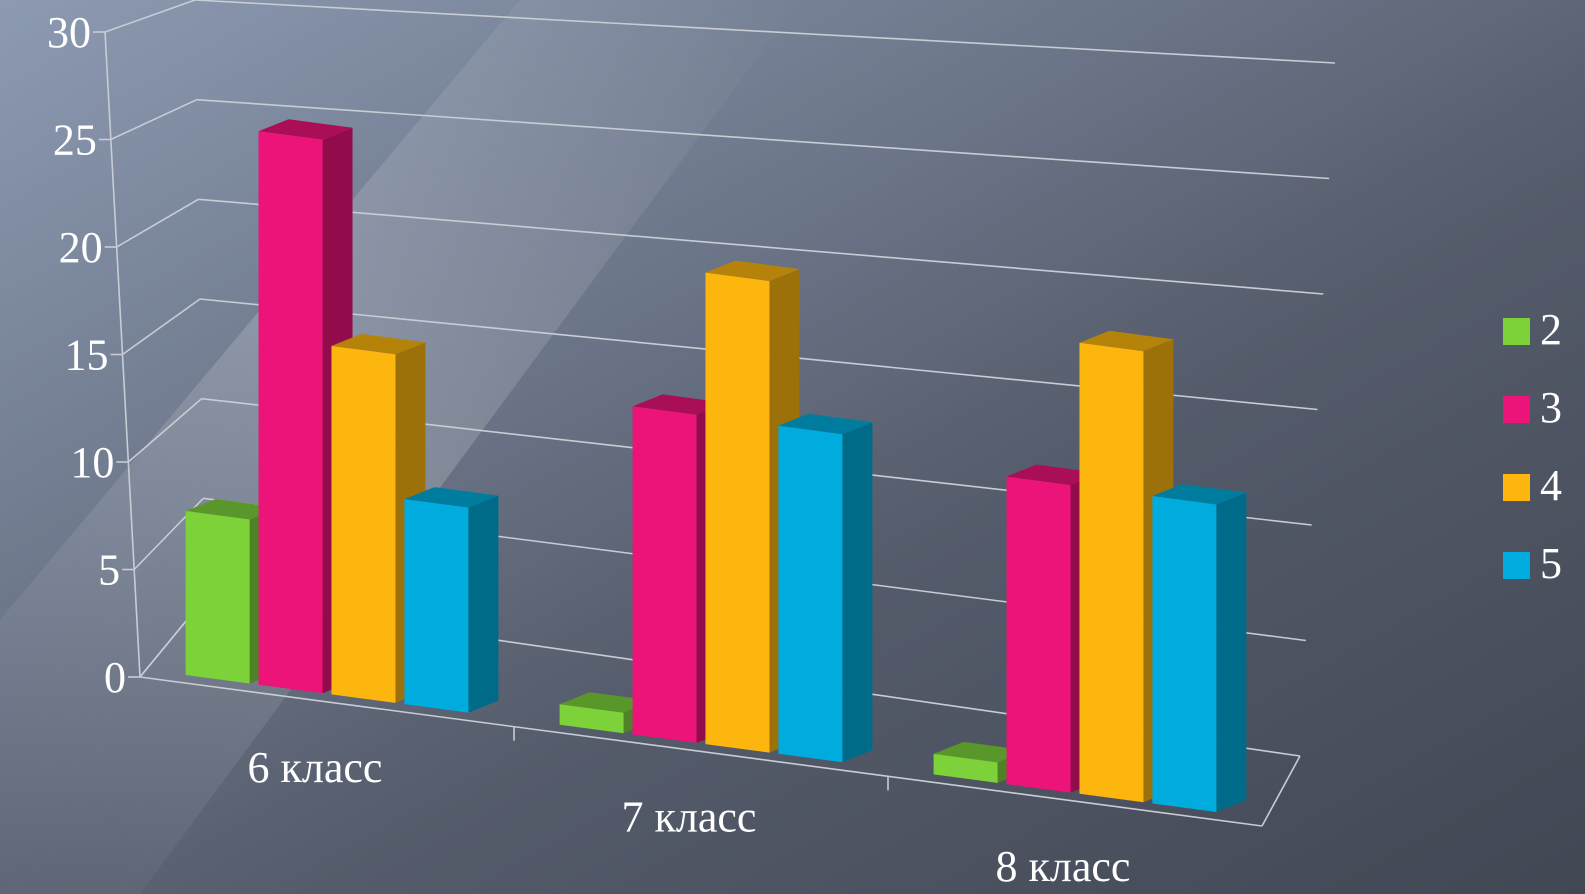 The height and width of the screenshot is (894, 1585). I want to click on floor-edge, so click(1281, 791).